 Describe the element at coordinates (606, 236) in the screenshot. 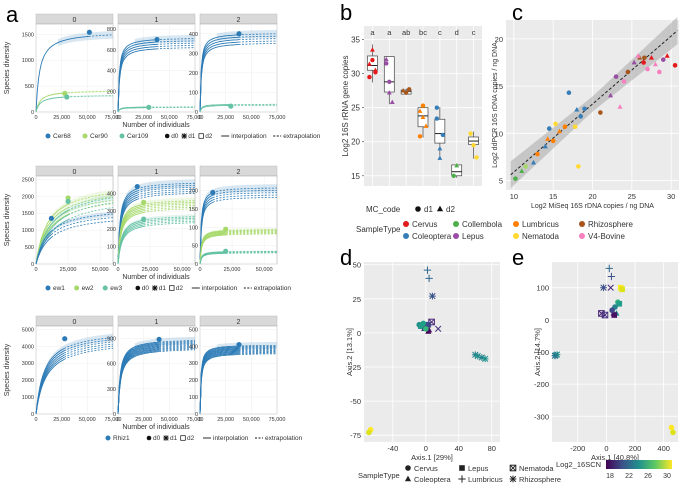

I see `legend-sampletype-label: V4-Bovine` at that location.